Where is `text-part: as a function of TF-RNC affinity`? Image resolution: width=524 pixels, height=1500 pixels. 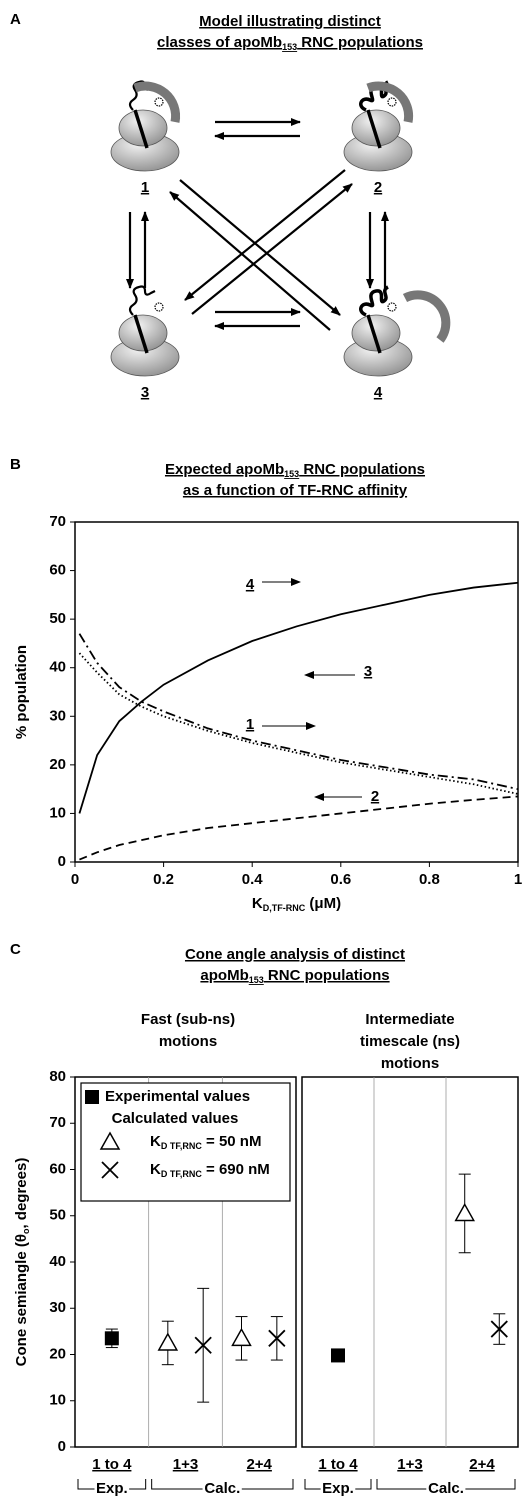
text-part: as a function of TF-RNC affinity is located at coordinates (295, 490).